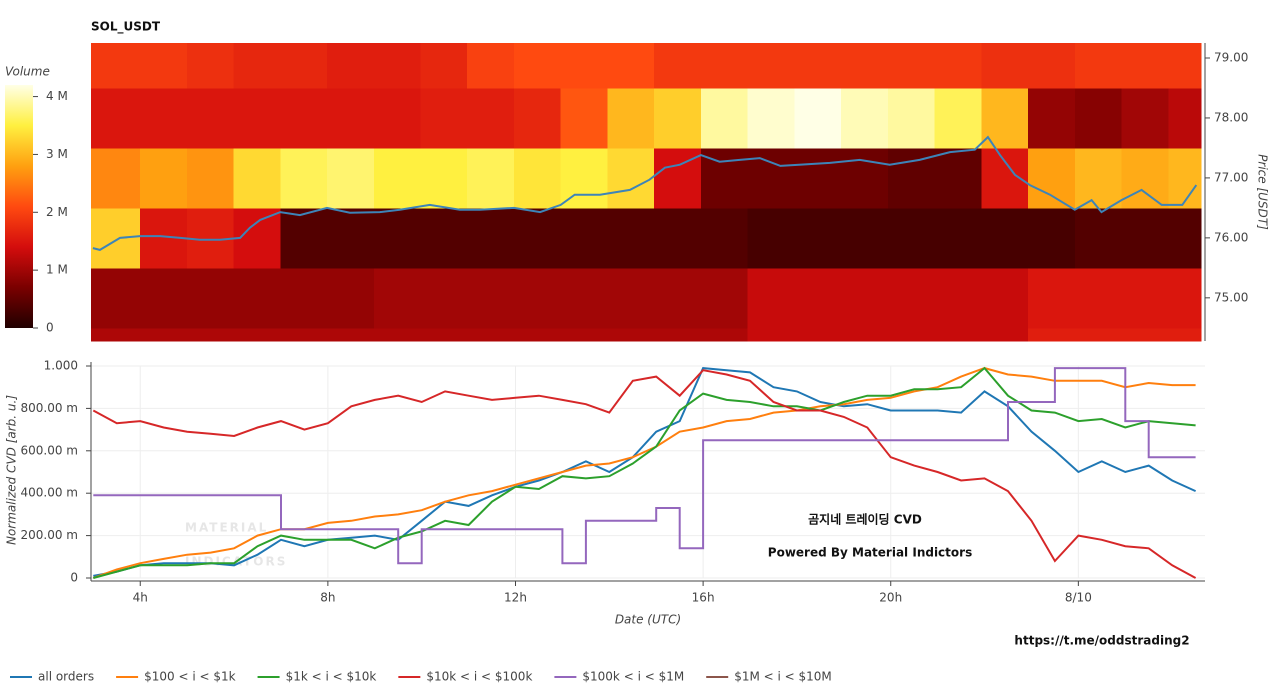 The height and width of the screenshot is (697, 1280). Describe the element at coordinates (1231, 237) in the screenshot. I see `y-tick-label: 76.00` at that location.